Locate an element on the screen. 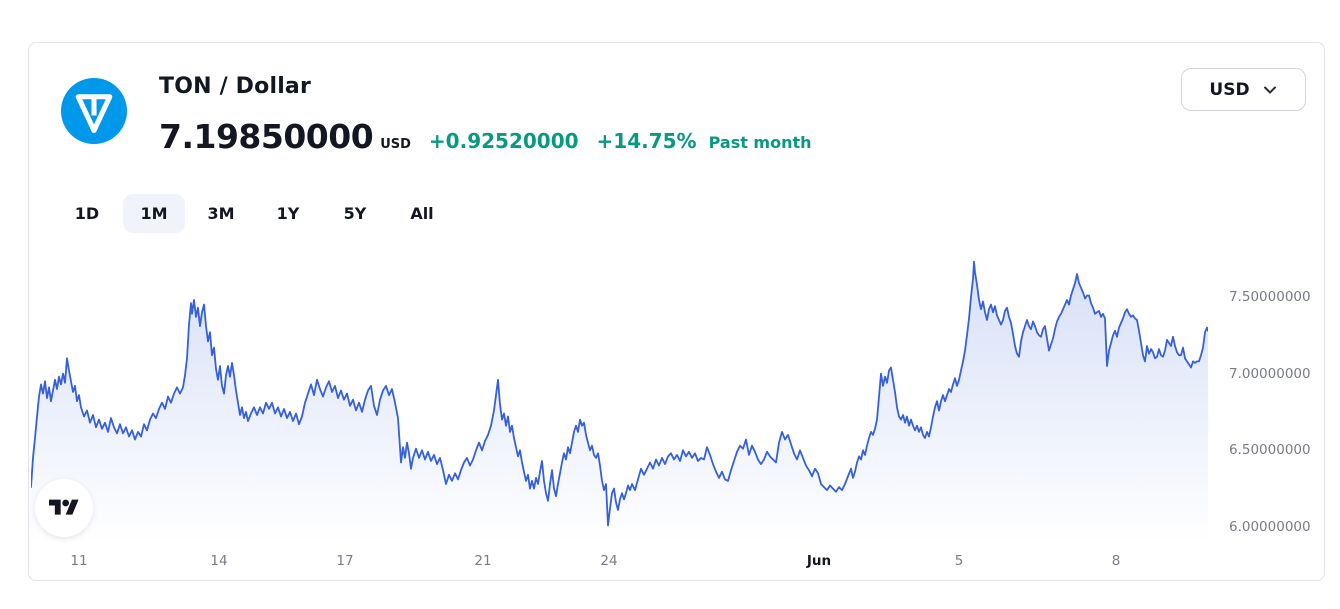  y-axis-label: 6.50000000 is located at coordinates (1270, 450).